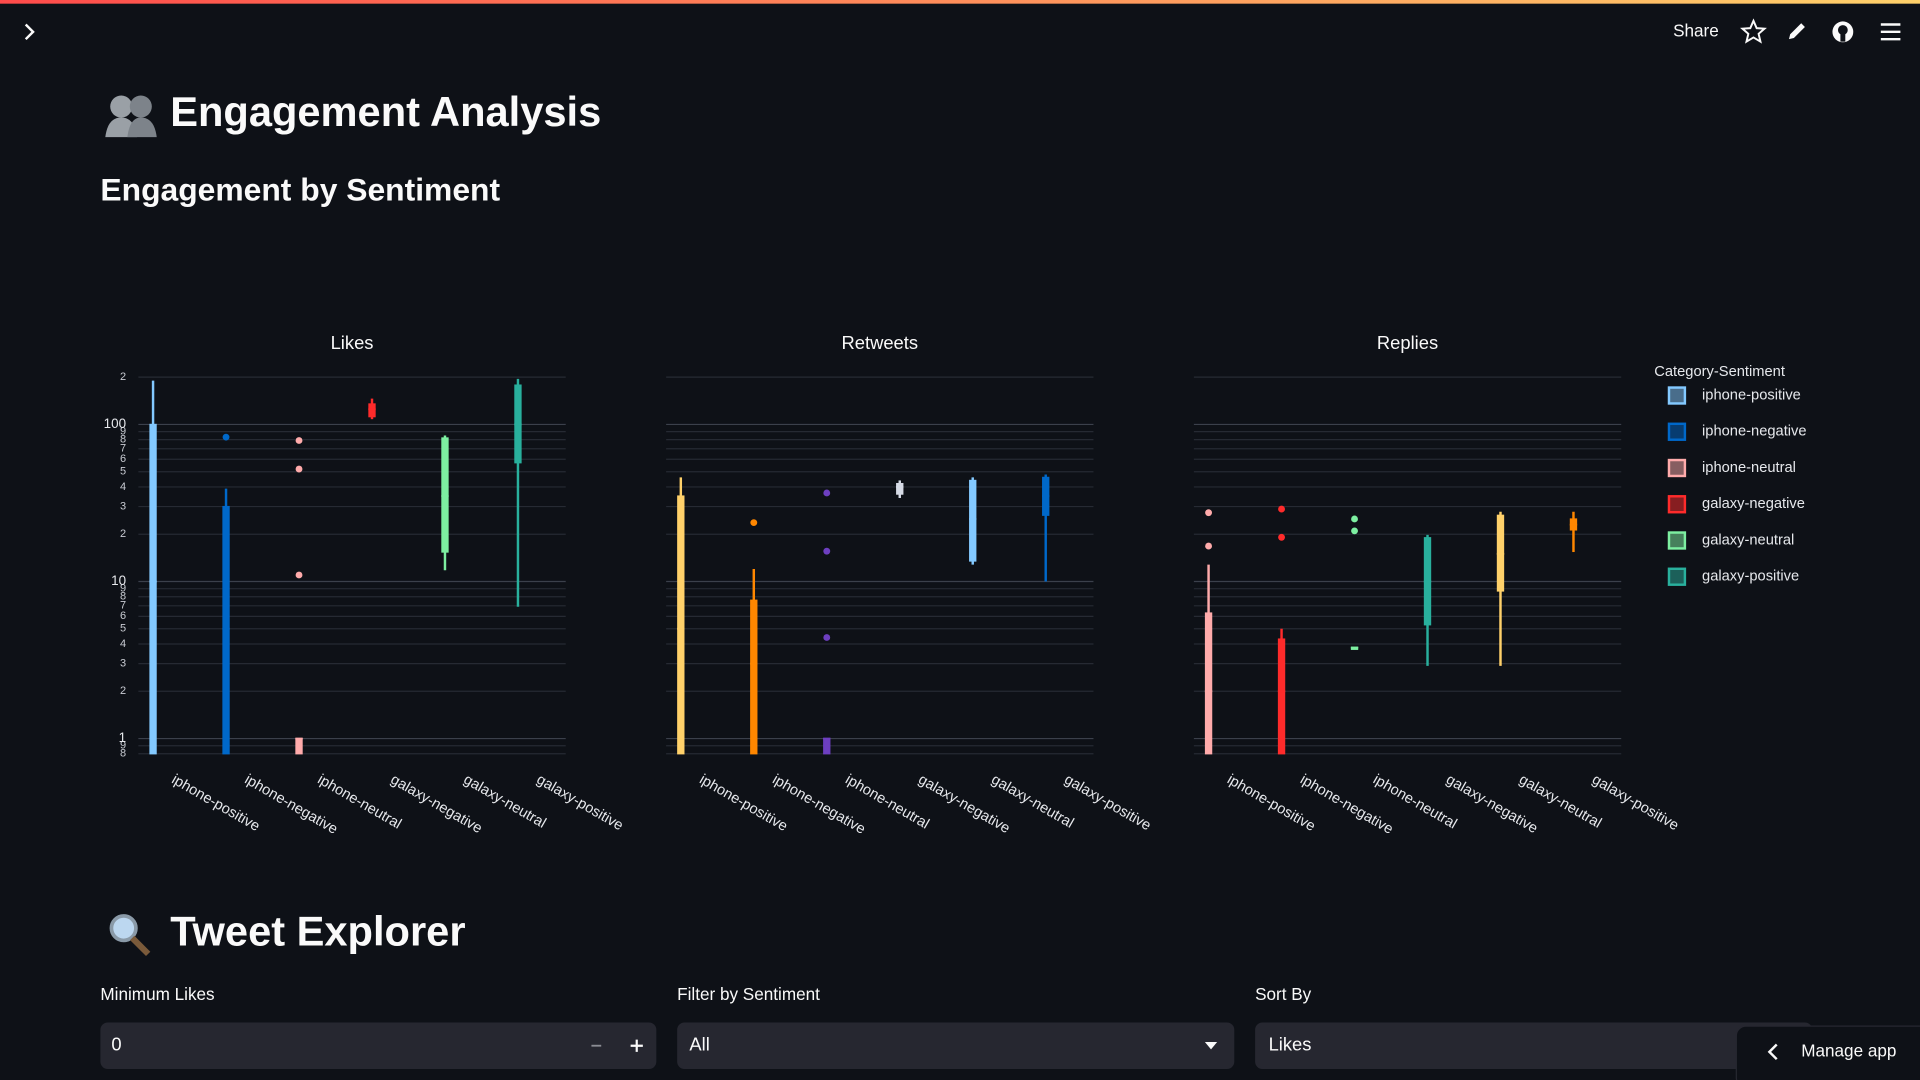  Describe the element at coordinates (130, 935) in the screenshot. I see `search-icon` at that location.